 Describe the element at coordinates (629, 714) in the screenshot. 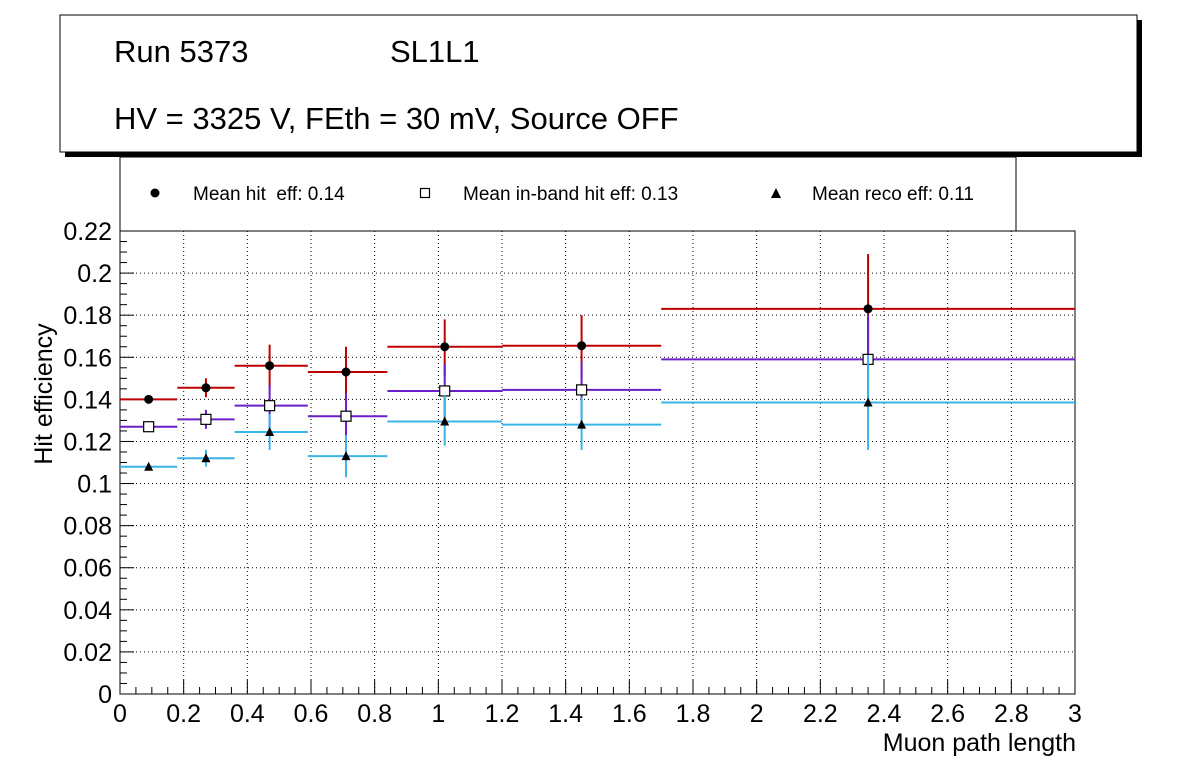

I see `x-tick-label: 1.6` at that location.